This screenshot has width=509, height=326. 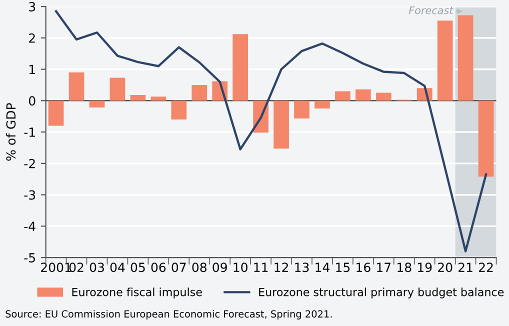 What do you see at coordinates (425, 267) in the screenshot?
I see `x-tick-label: 19` at bounding box center [425, 267].